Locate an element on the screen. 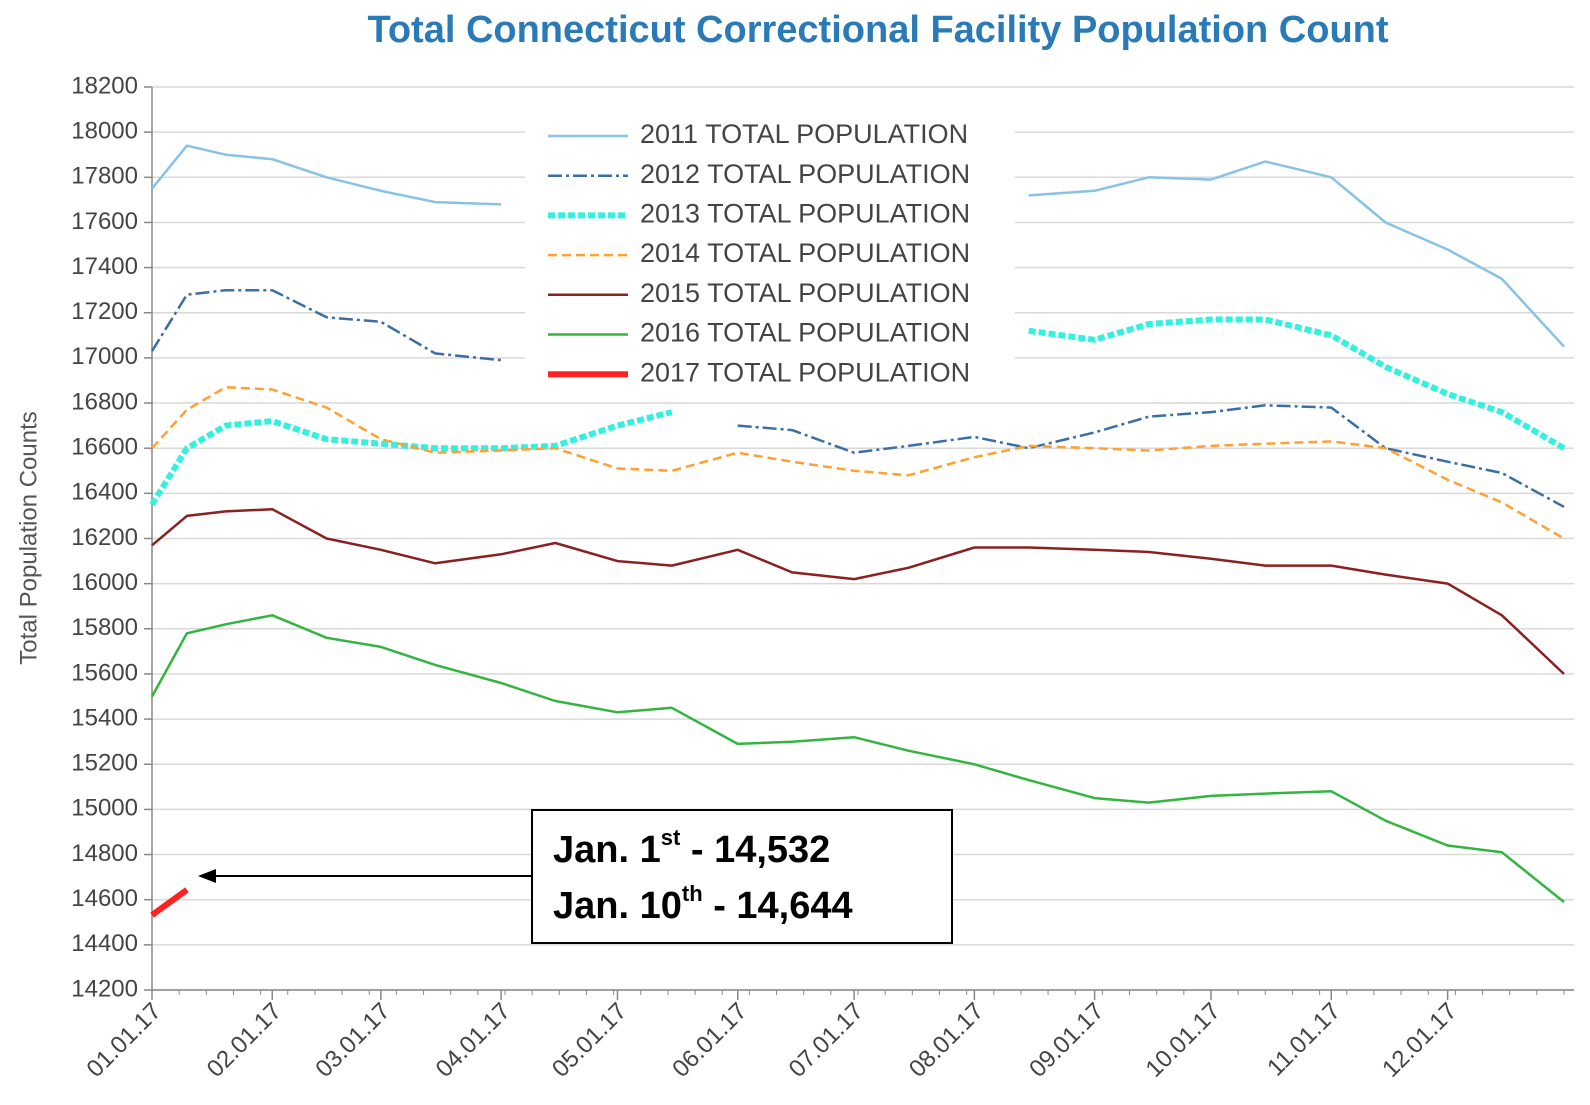  x-tick-label: 05.01.17 is located at coordinates (589, 1040).